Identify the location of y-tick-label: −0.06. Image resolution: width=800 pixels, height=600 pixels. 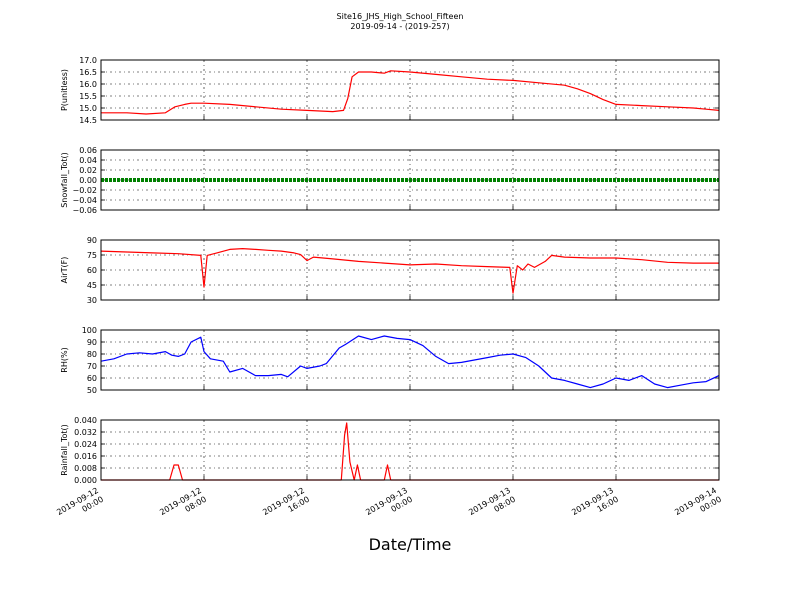
(84, 210).